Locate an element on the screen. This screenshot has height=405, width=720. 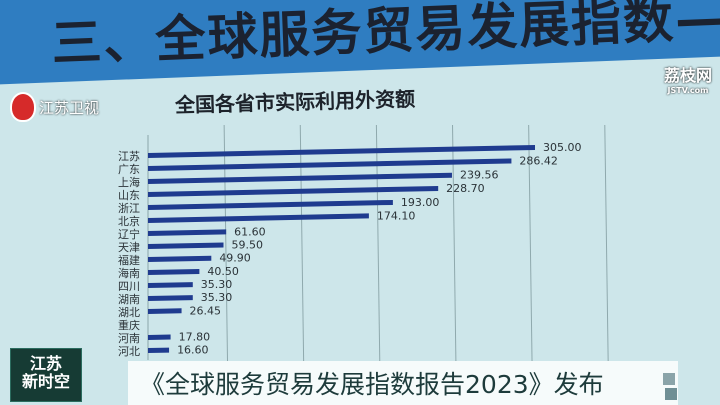
value-label: 193.00 is located at coordinates (420, 202).